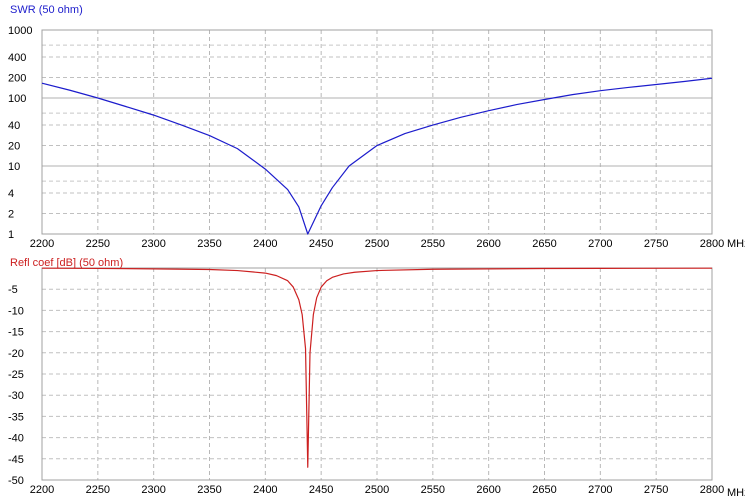 Image resolution: width=745 pixels, height=504 pixels. Describe the element at coordinates (11, 215) in the screenshot. I see `swr-y-tick-label: 2` at that location.